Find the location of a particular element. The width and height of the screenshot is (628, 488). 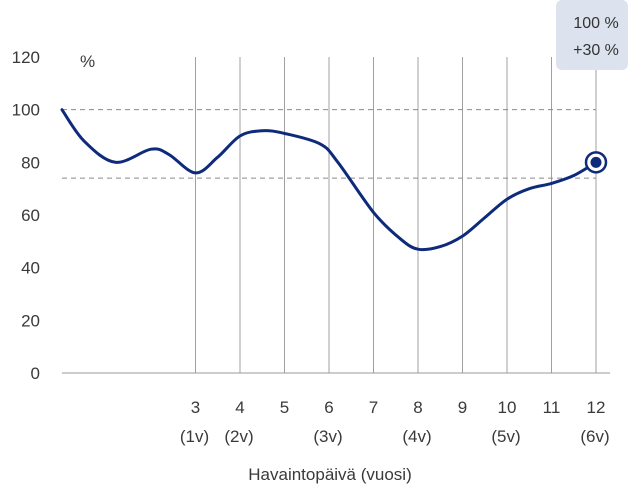

y-unit-label: % is located at coordinates (87, 61).